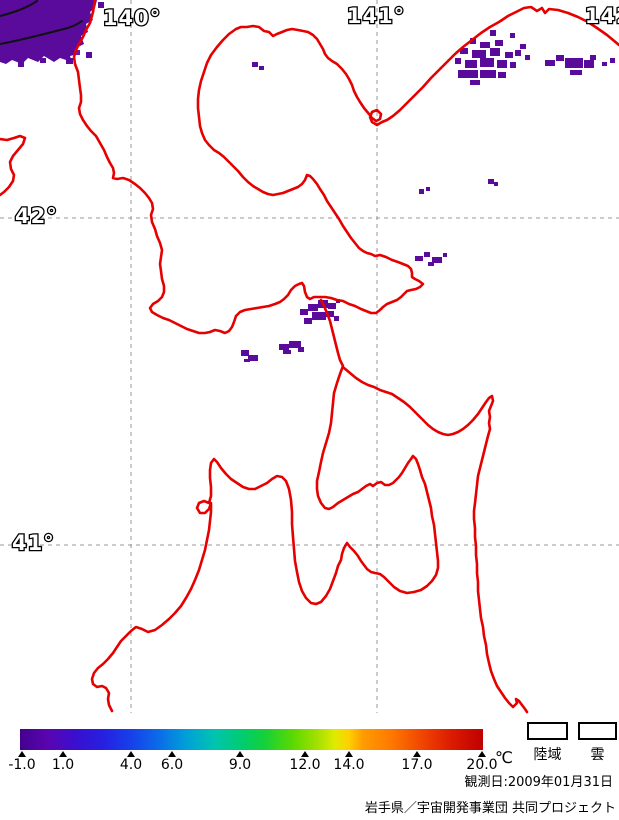 The width and height of the screenshot is (619, 820). I want to click on cold-water-patch-uchiura-bay, so click(535, 57).